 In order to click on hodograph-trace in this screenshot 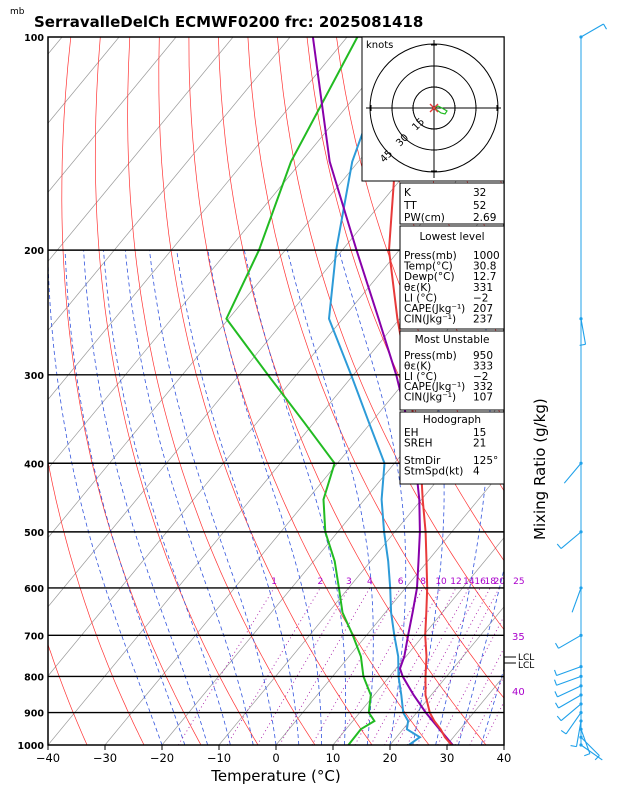, I will do `click(440, 110)`.